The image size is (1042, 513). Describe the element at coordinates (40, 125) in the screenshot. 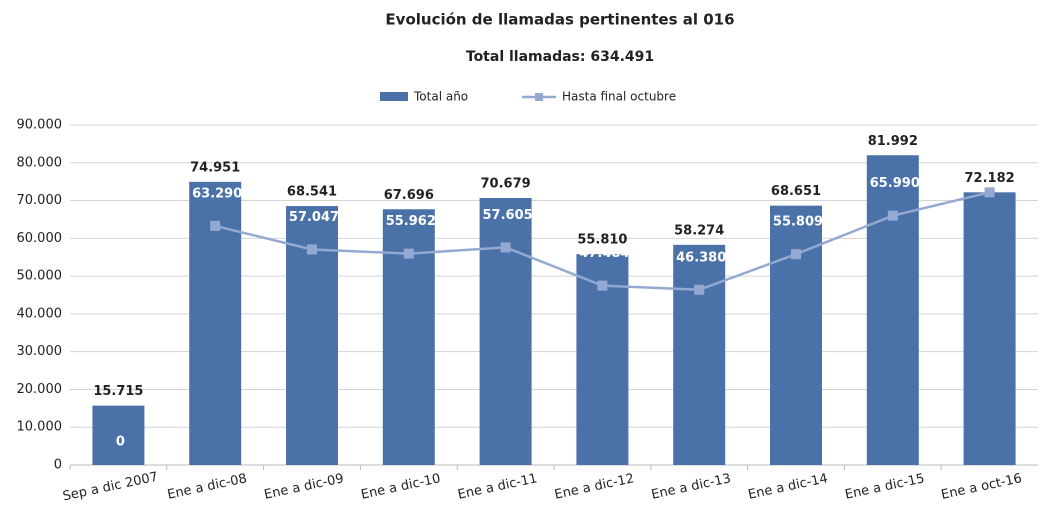

I see `y-tick-label: 90.000` at that location.